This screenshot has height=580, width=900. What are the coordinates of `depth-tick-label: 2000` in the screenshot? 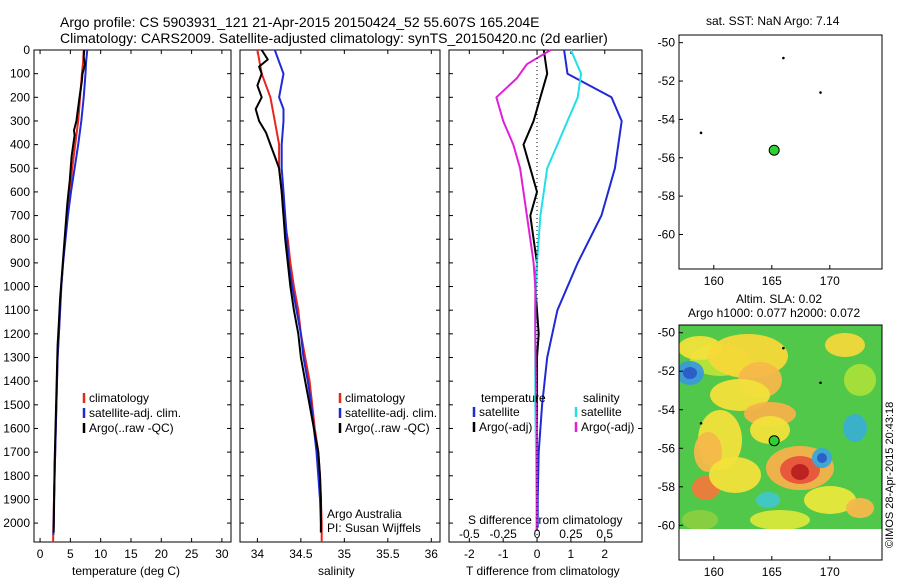 It's located at (16, 523).